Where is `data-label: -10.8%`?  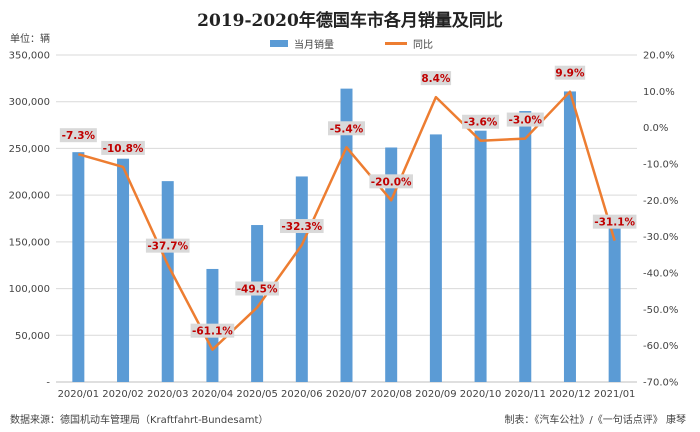 data-label: -10.8% is located at coordinates (123, 149).